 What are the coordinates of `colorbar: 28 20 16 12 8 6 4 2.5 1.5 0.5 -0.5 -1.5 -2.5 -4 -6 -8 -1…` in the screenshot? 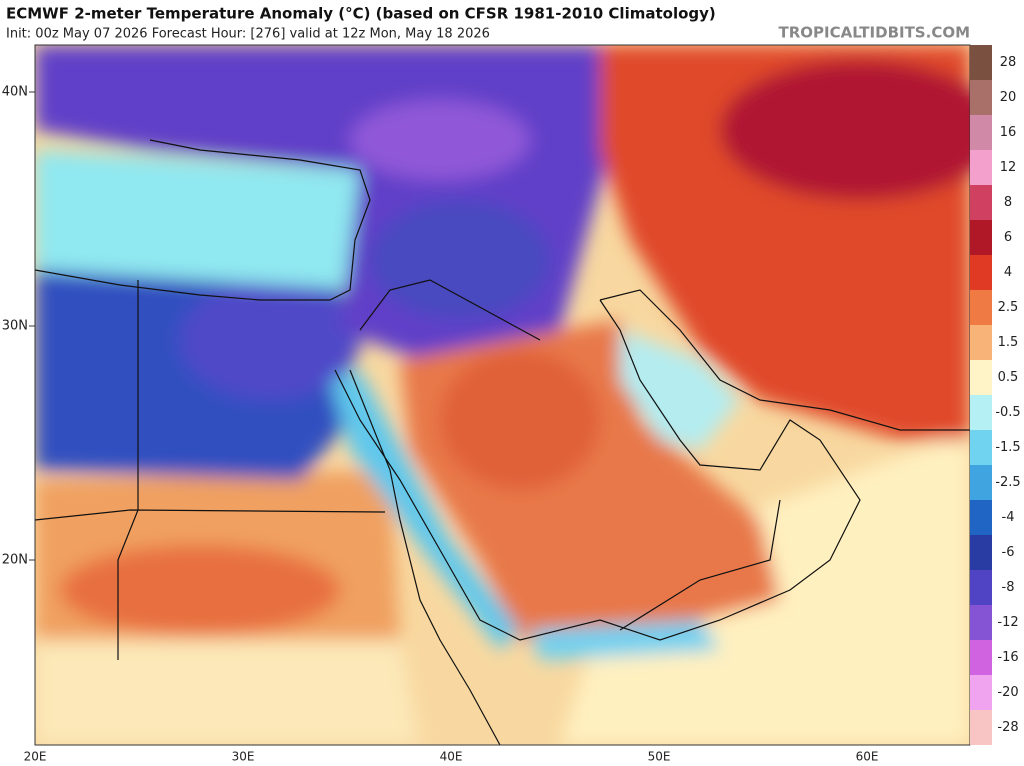 It's located at (995, 395).